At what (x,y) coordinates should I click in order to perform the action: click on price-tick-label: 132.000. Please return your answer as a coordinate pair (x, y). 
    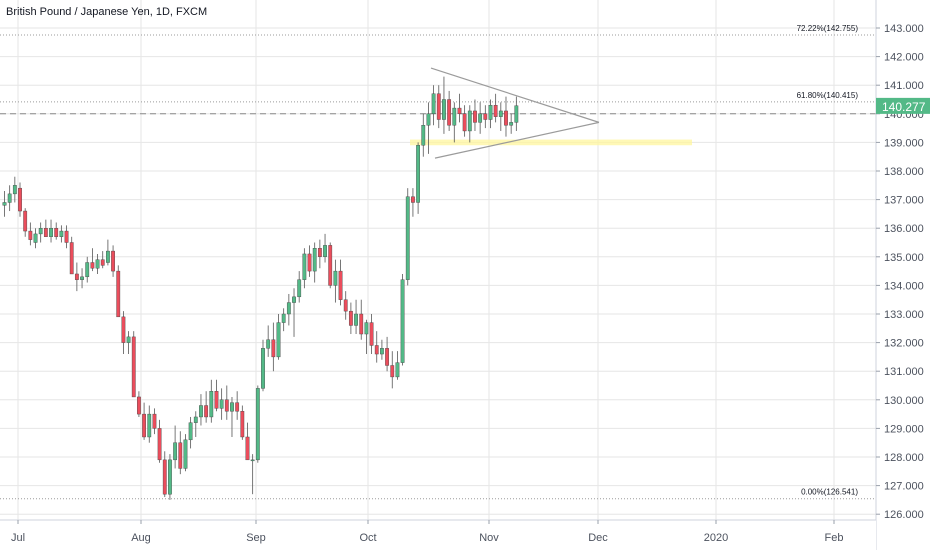
    Looking at the image, I should click on (904, 344).